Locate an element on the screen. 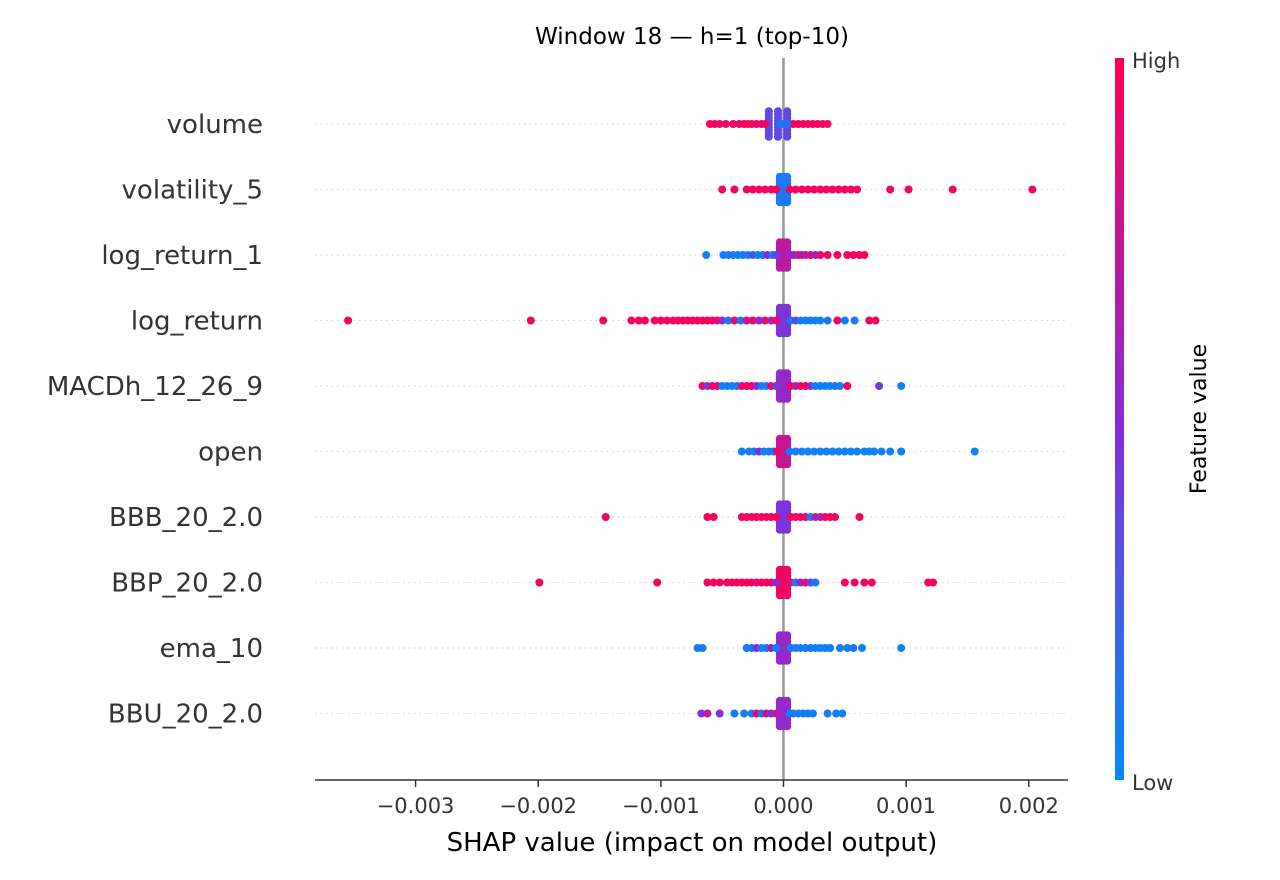 This screenshot has width=1280, height=880. feature-label: BBU_20_2.0 is located at coordinates (185, 715).